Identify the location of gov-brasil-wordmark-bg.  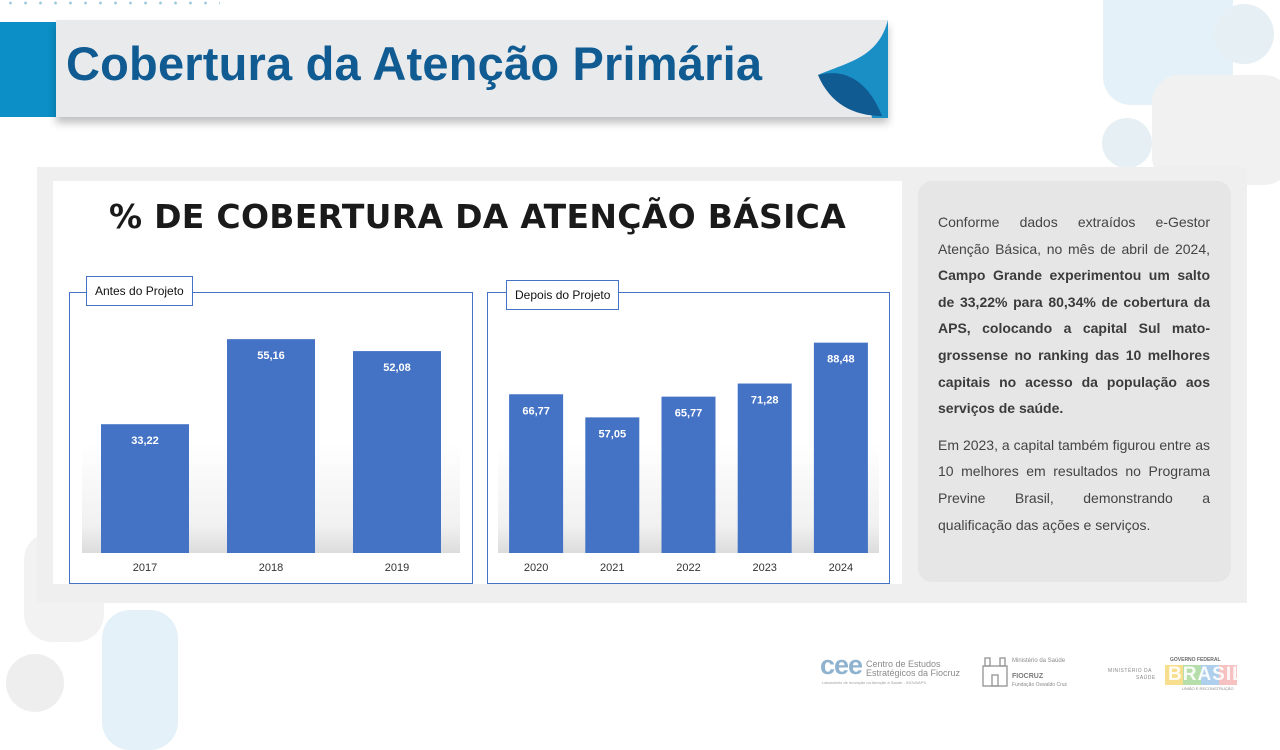
(1201, 675).